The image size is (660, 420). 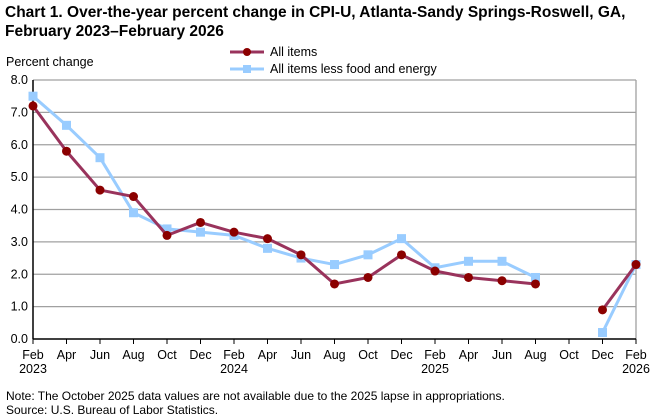 What do you see at coordinates (294, 51) in the screenshot?
I see `legend-label: All items` at bounding box center [294, 51].